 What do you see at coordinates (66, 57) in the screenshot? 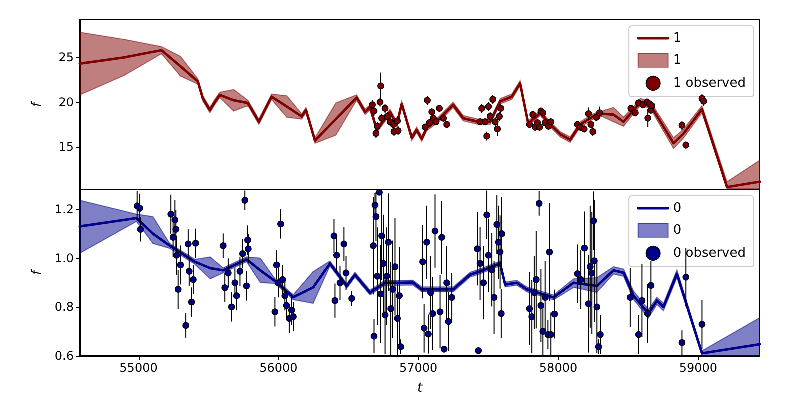
I see `y-tick-label: 25` at bounding box center [66, 57].